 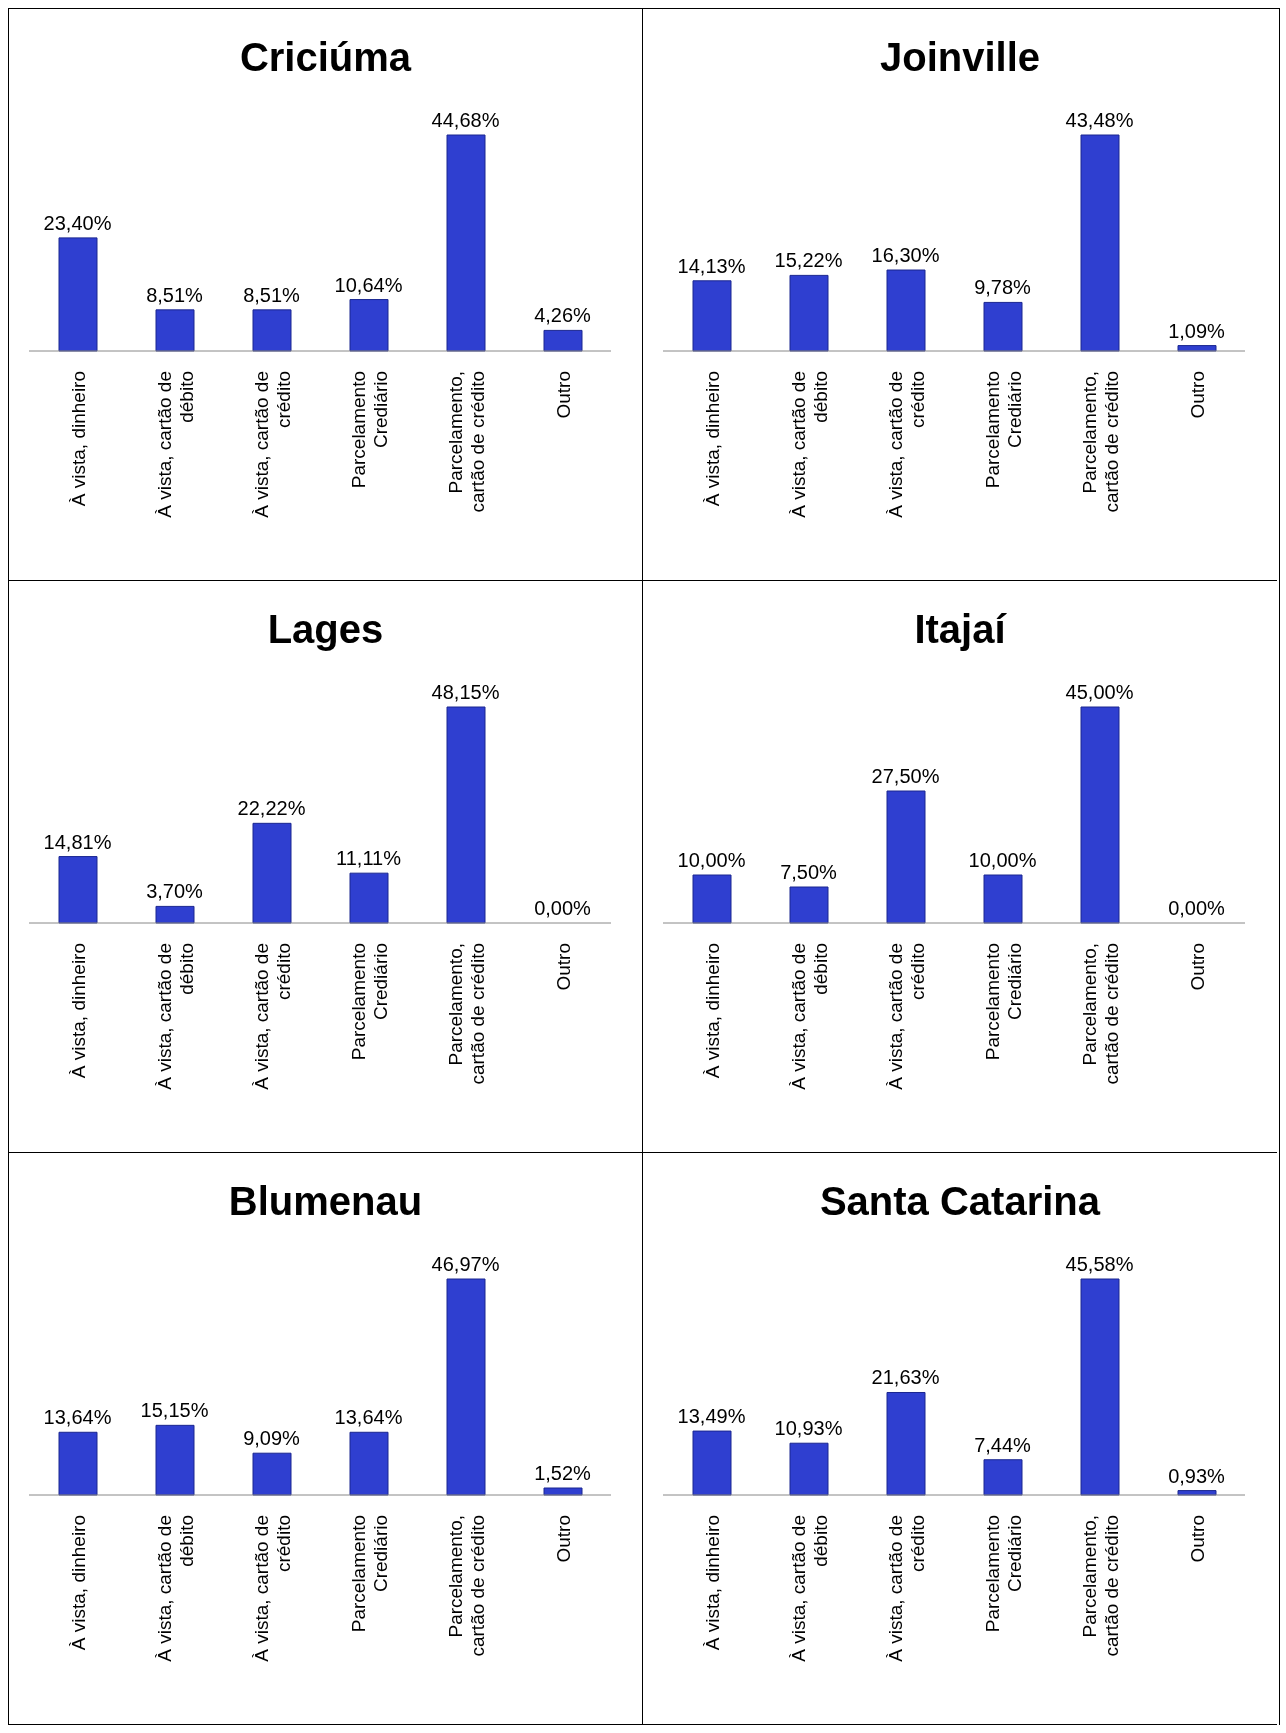 What do you see at coordinates (808, 1428) in the screenshot?
I see `data-label: 10,93%` at bounding box center [808, 1428].